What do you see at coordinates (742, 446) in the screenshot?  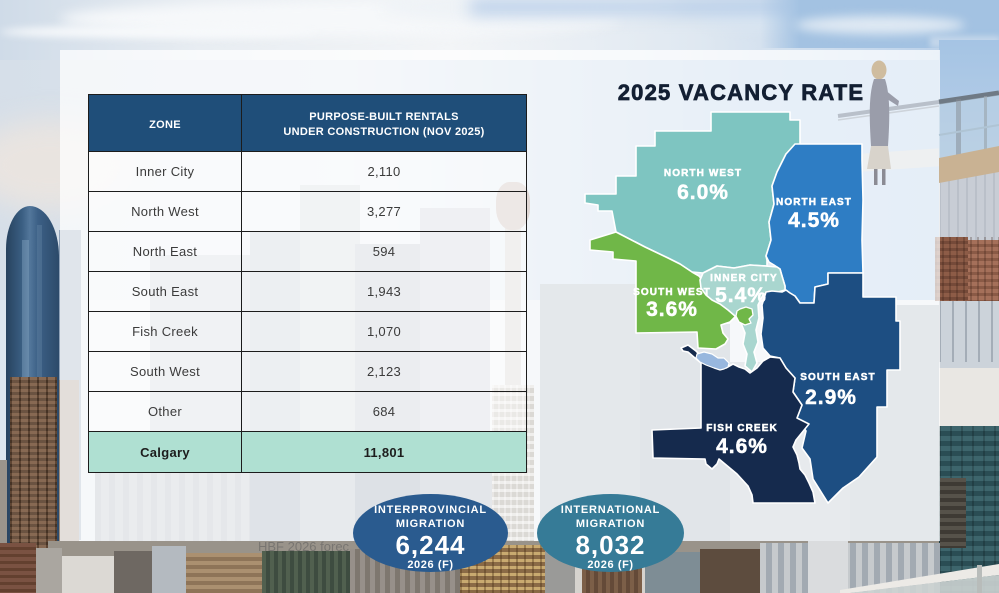 I see `svg-text: 4.6%` at bounding box center [742, 446].